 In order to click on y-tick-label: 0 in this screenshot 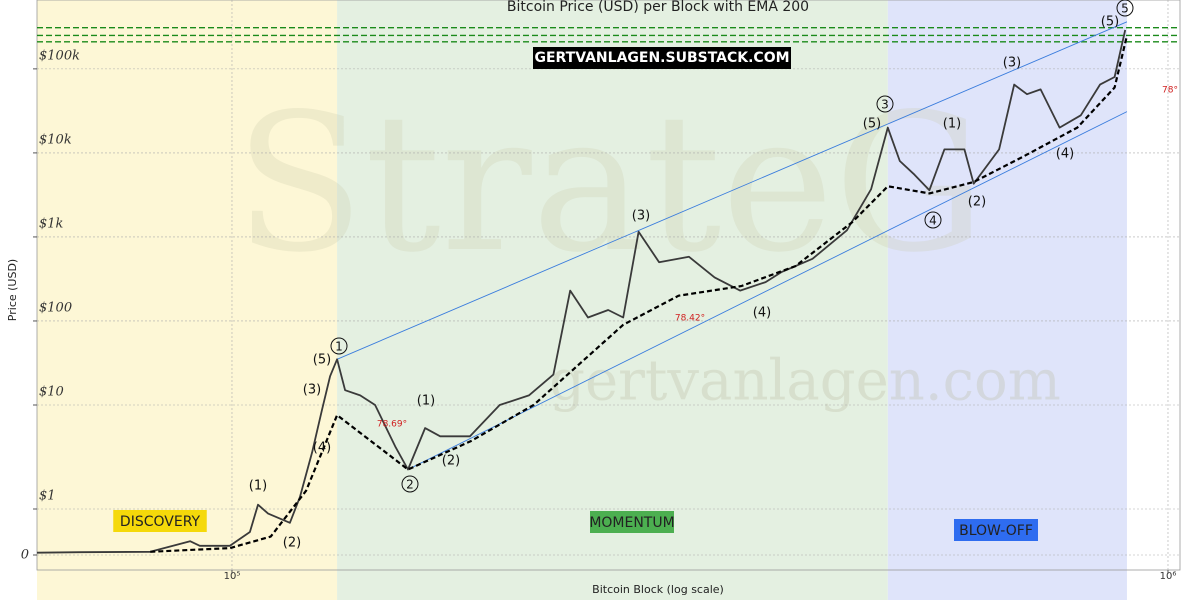, I will do `click(25, 555)`.